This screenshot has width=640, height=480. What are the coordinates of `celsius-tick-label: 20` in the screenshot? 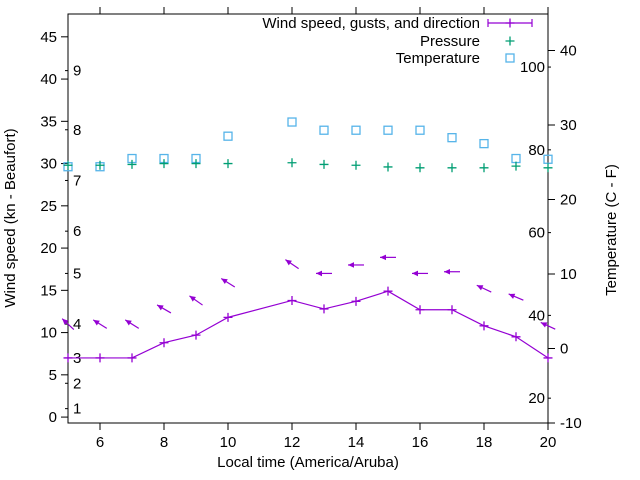 It's located at (568, 200).